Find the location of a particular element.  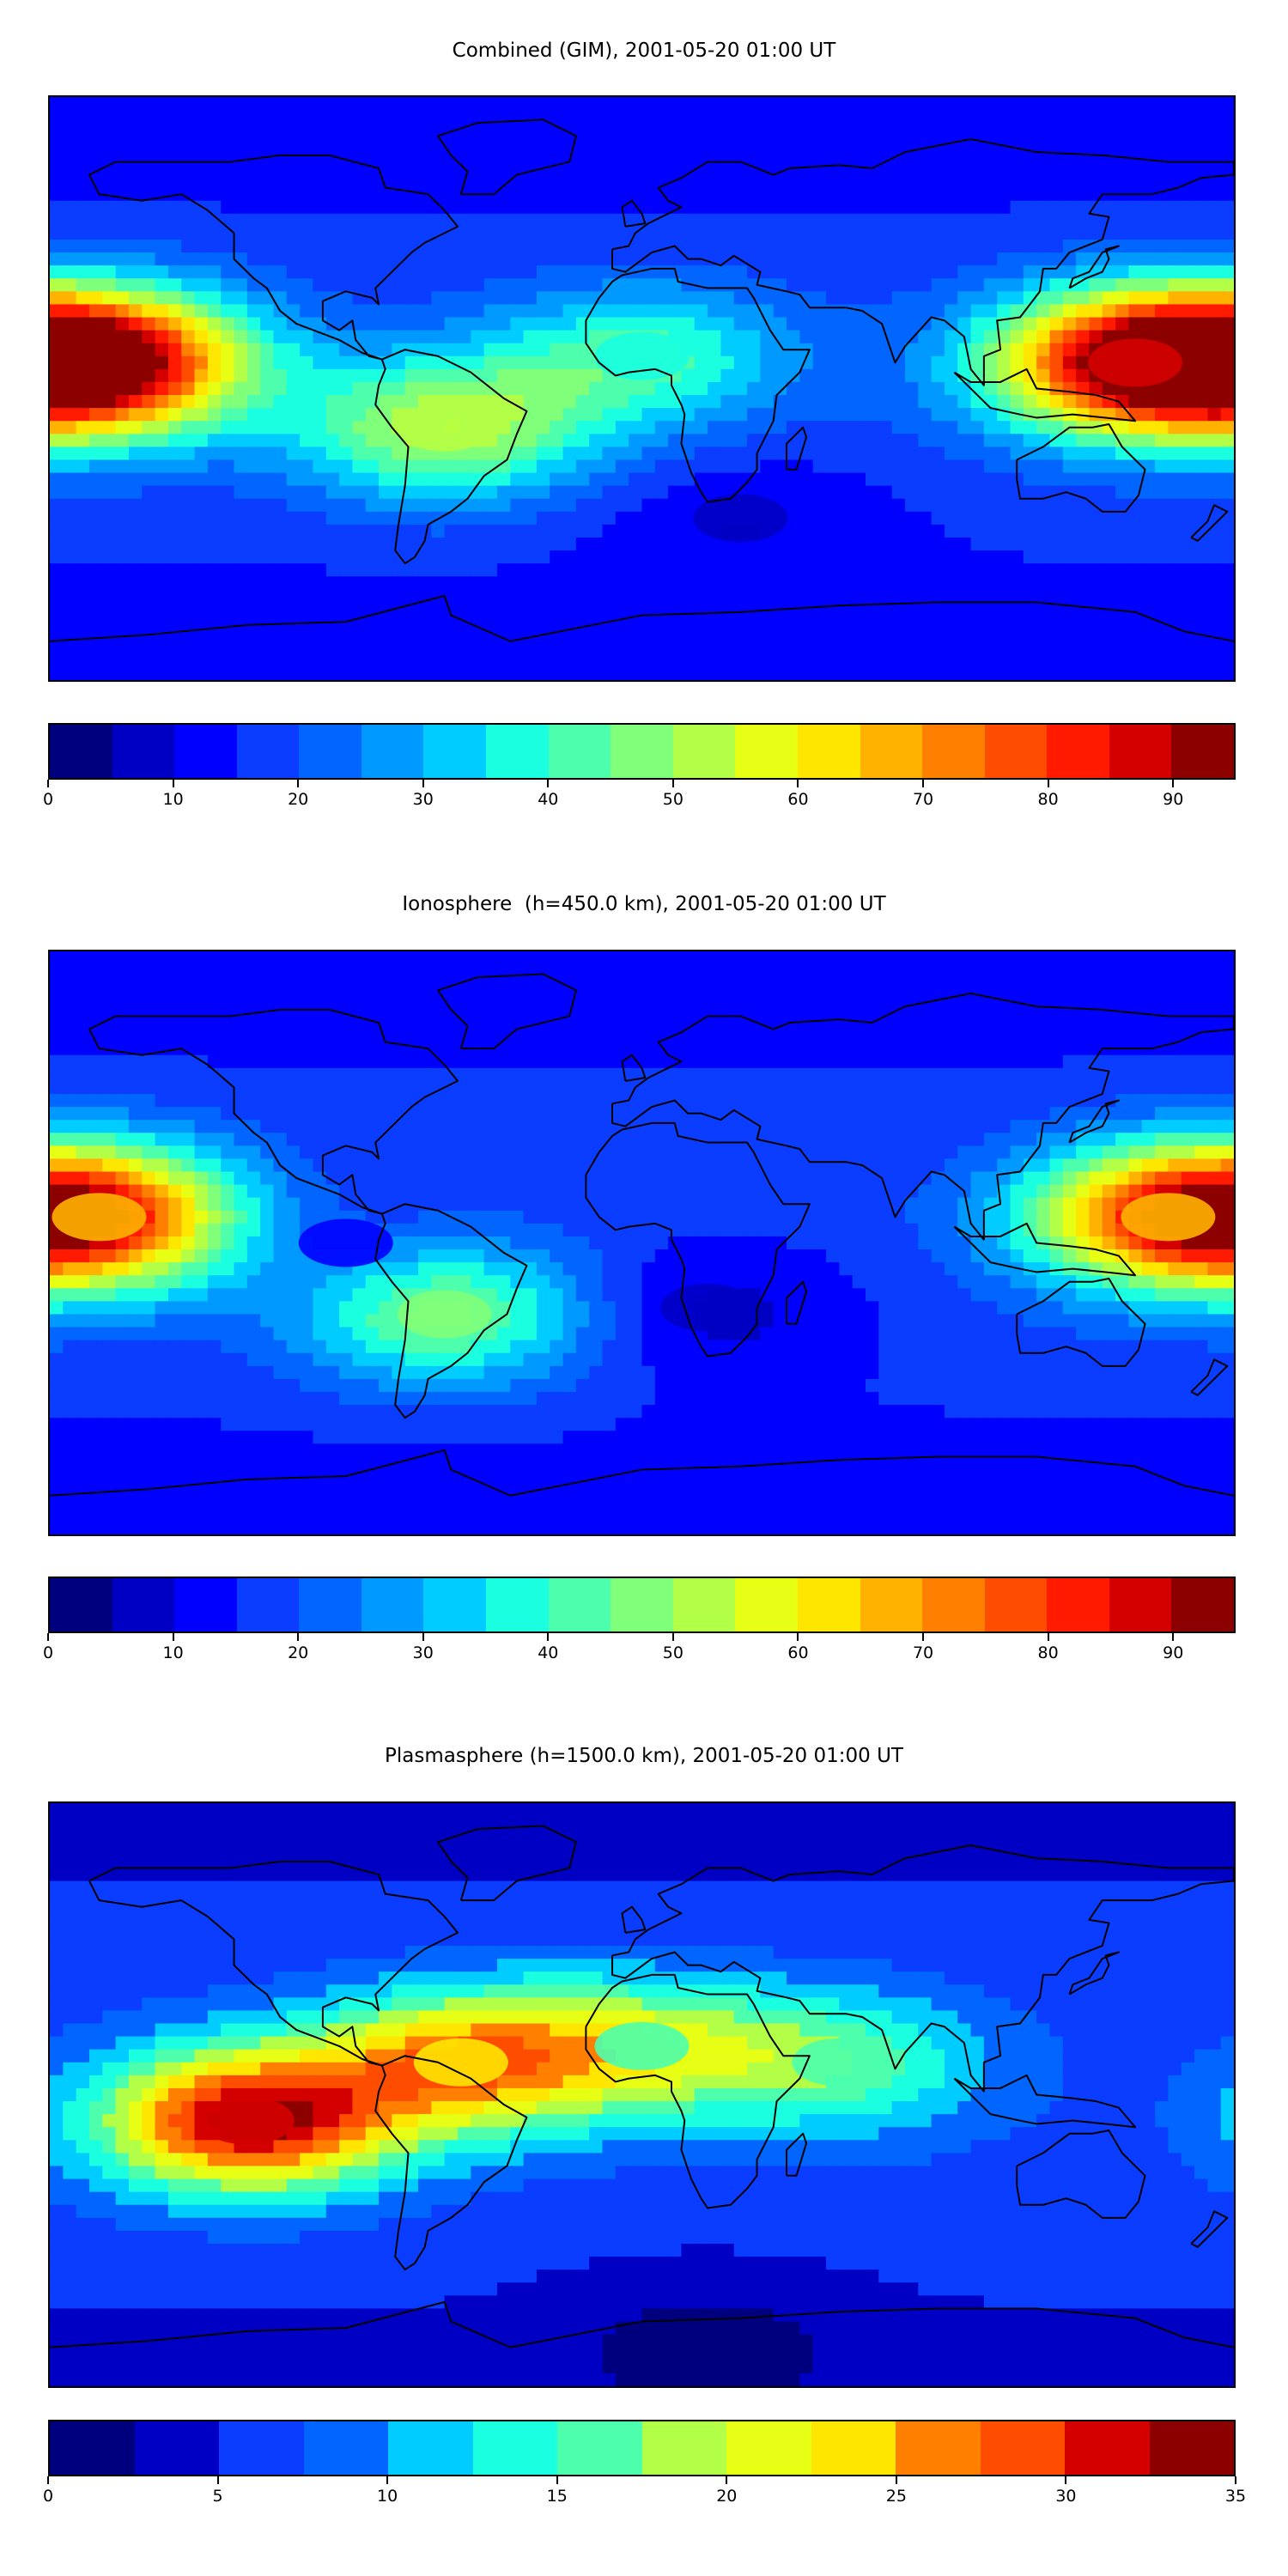

colorbar-ticks-plasmasphere: 0 5 10 15 20 25 30 35 is located at coordinates (644, 2493).